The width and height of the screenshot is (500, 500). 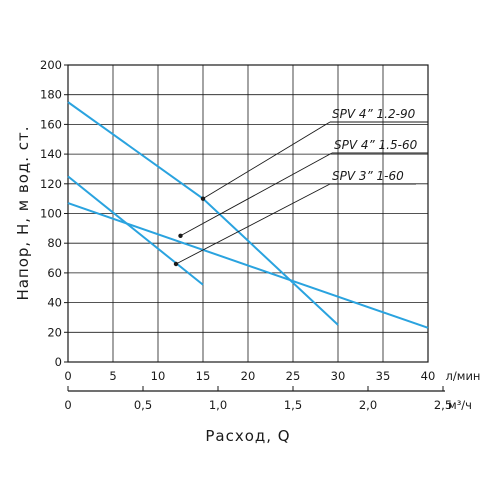 I want to click on y-tick-label: 20, so click(x=54, y=332).